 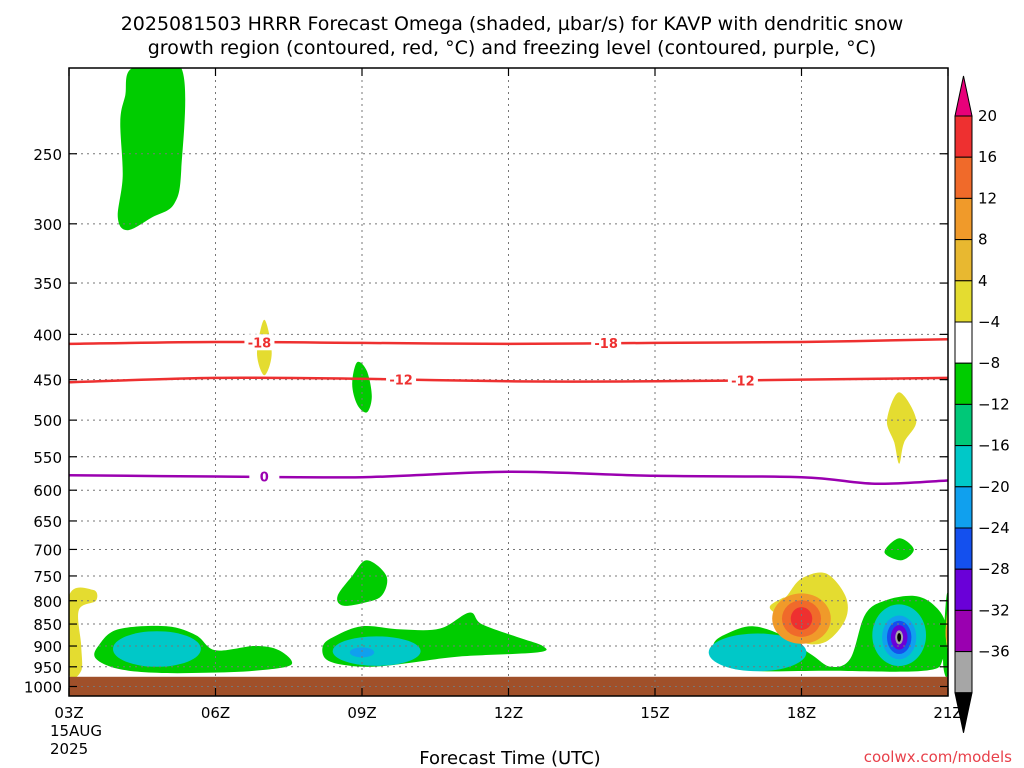 I want to click on x-tick-label-12Z: 12Z, so click(x=508, y=713).